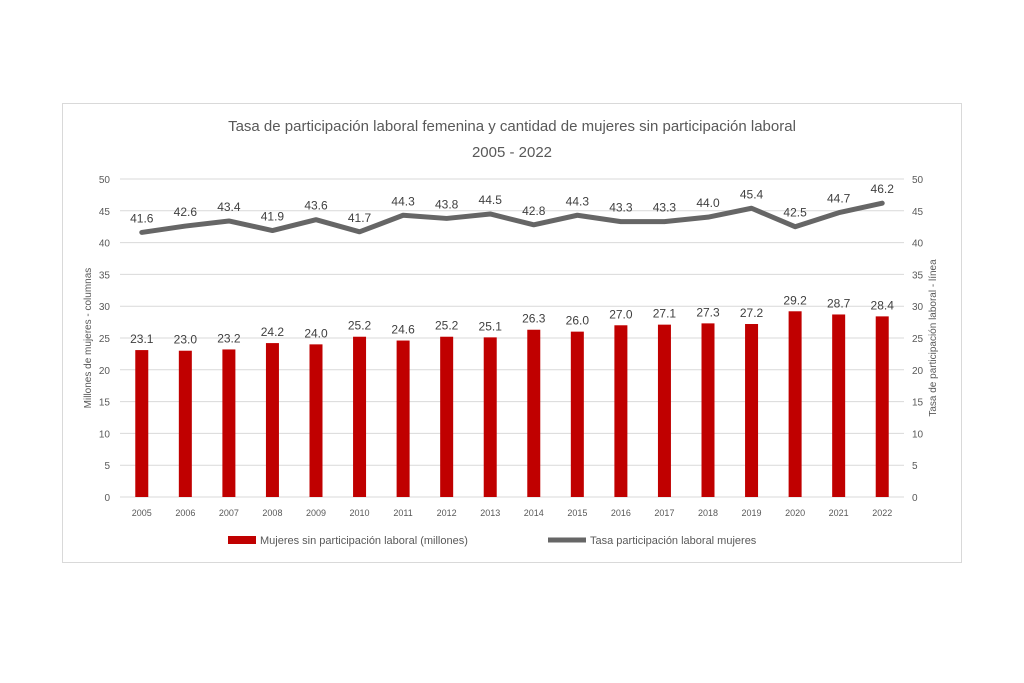 The height and width of the screenshot is (683, 1024). I want to click on line-point-2010, so click(360, 232).